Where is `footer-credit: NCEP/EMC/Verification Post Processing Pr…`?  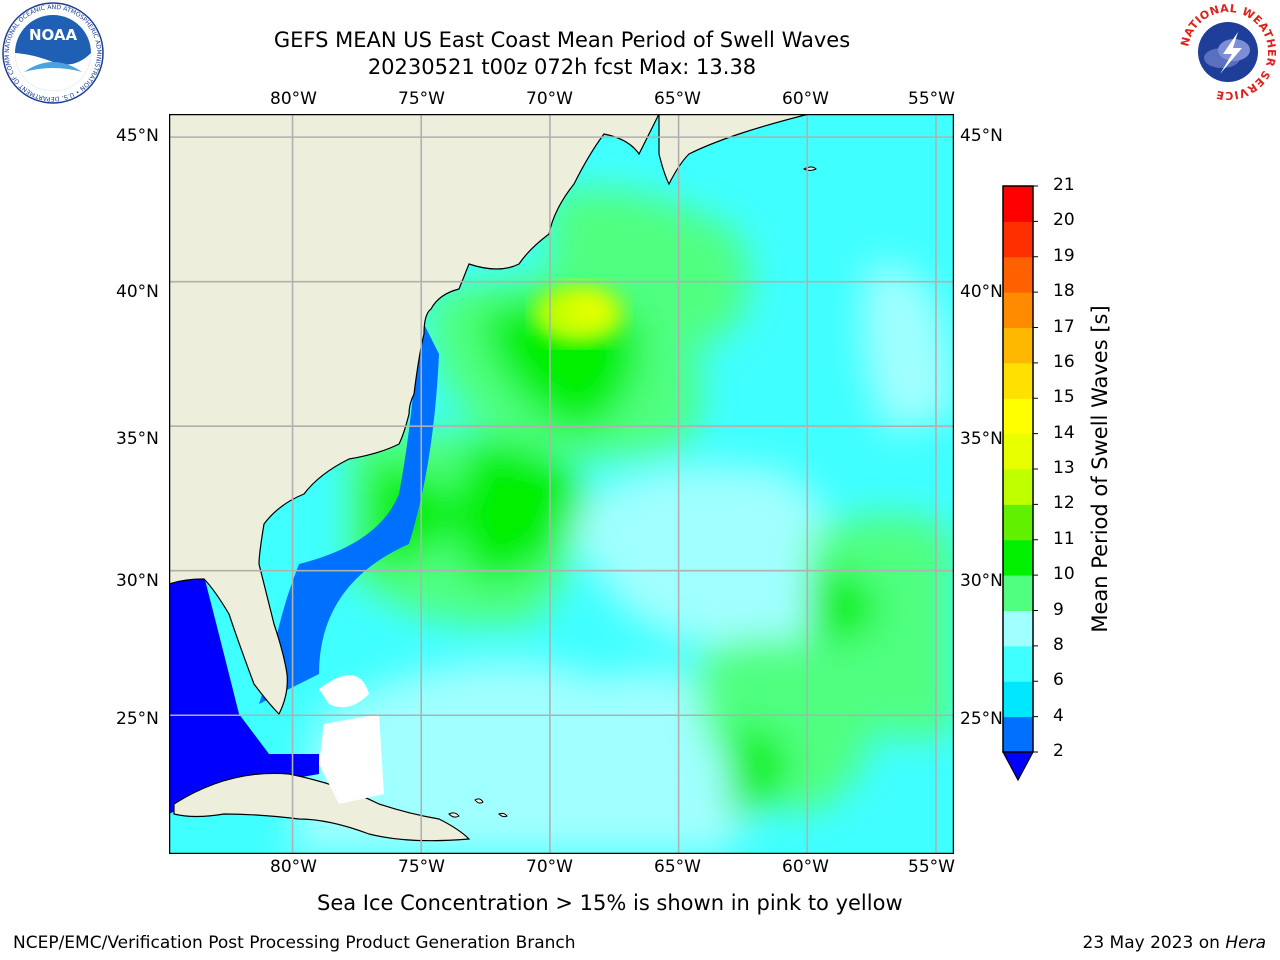
footer-credit: NCEP/EMC/Verification Post Processing Pr… is located at coordinates (294, 943).